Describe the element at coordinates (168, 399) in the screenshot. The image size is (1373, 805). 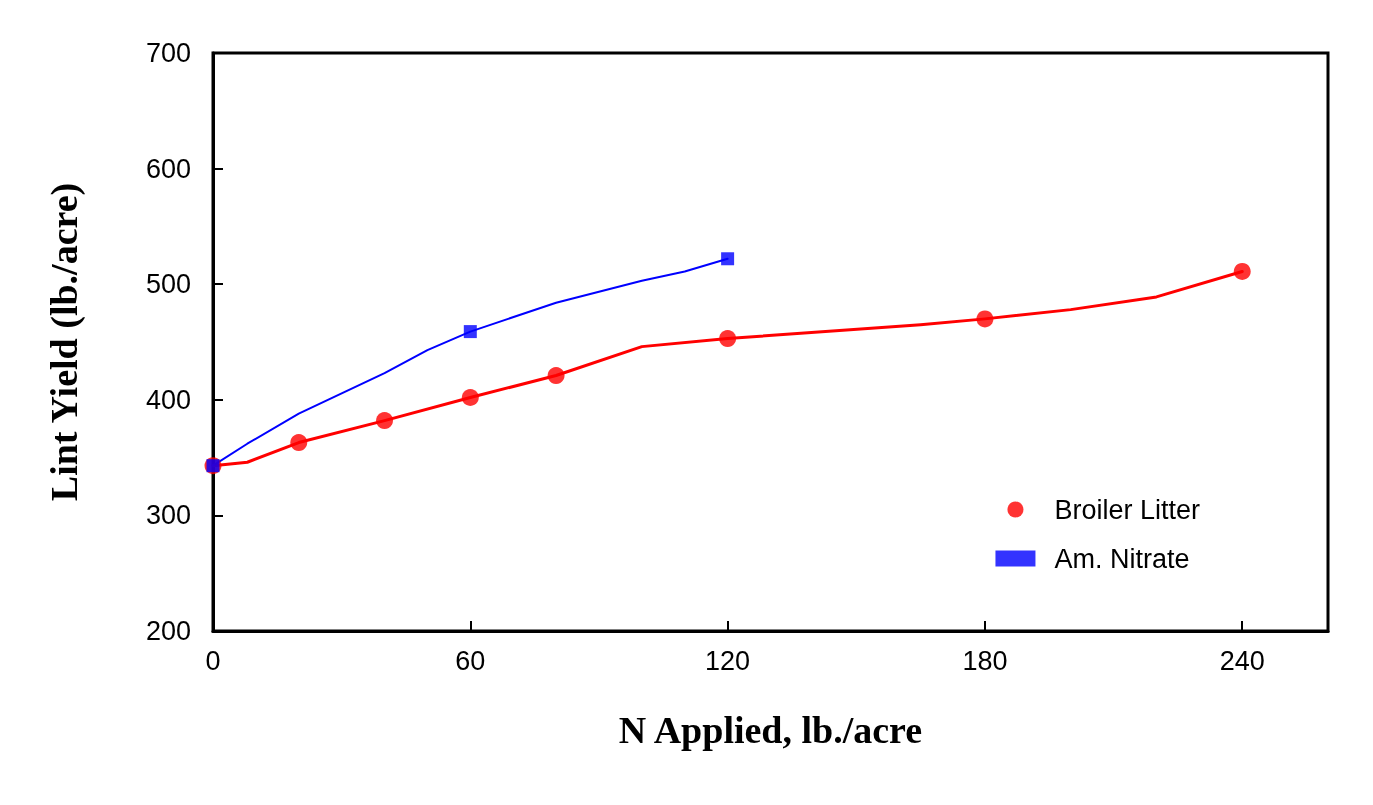
I see `y-tick-label: 400` at that location.